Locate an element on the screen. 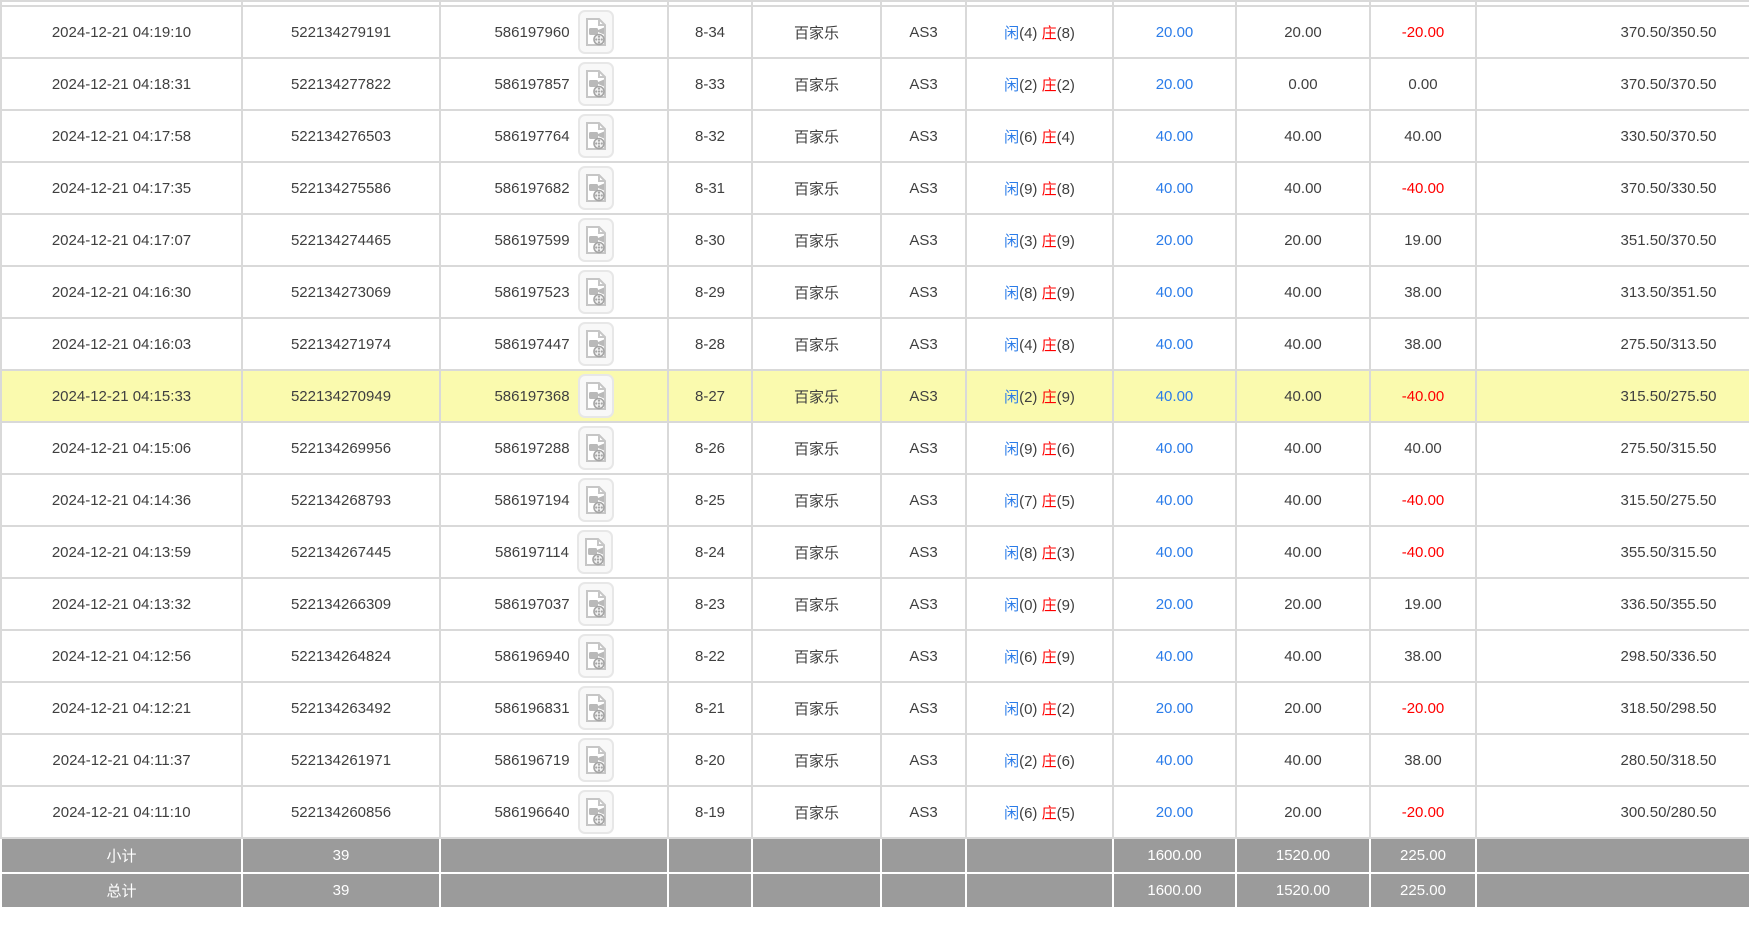  cell-round: 8-29 is located at coordinates (710, 292).